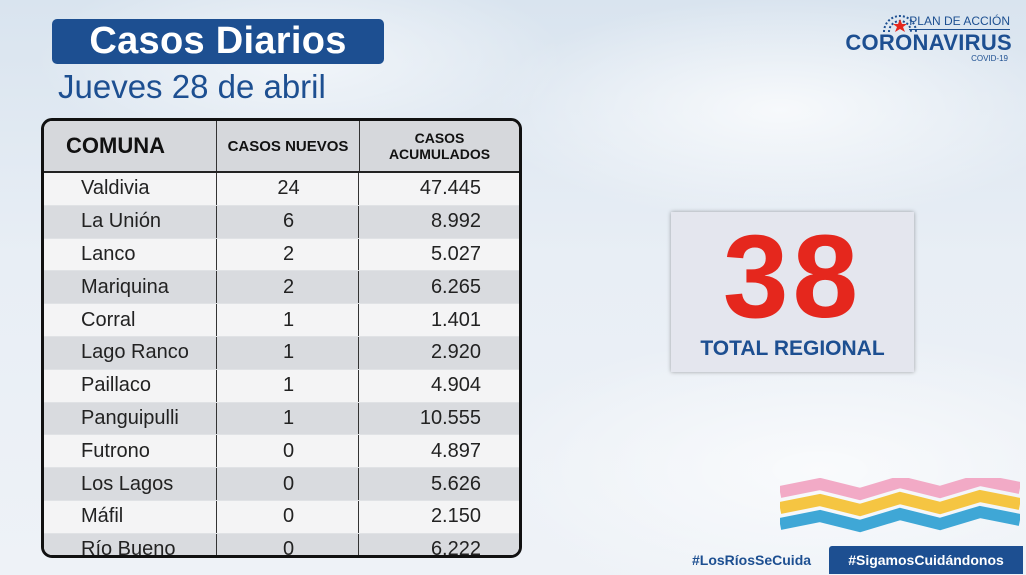 The image size is (1026, 575). I want to click on rainbow-wave-decoration, so click(900, 505).